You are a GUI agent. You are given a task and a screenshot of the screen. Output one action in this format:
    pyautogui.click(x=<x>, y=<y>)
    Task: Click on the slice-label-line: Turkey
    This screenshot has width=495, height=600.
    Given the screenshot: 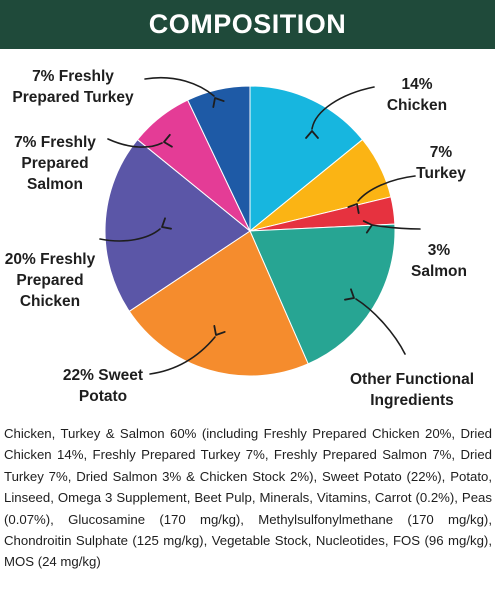 What is the action you would take?
    pyautogui.click(x=441, y=173)
    